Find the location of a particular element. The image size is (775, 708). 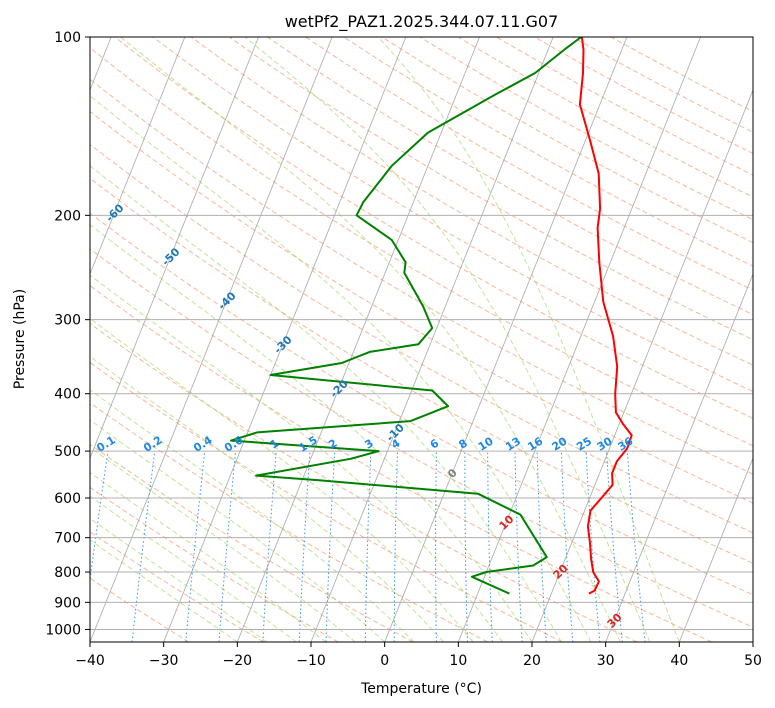

y-tick-label: 1000 is located at coordinates (63, 630).